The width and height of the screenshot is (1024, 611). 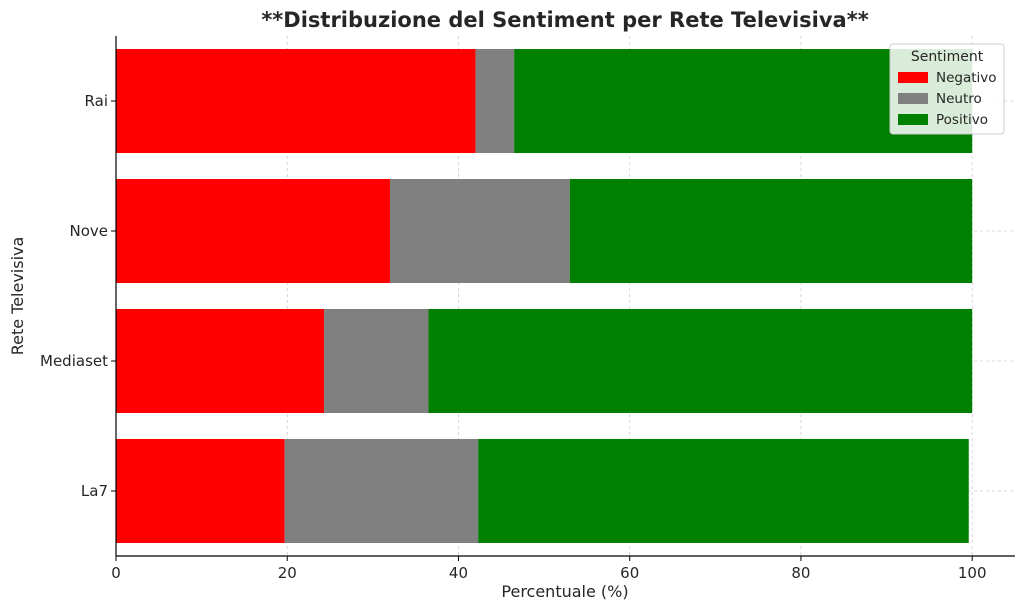 I want to click on x-tick-label: 40, so click(x=458, y=573).